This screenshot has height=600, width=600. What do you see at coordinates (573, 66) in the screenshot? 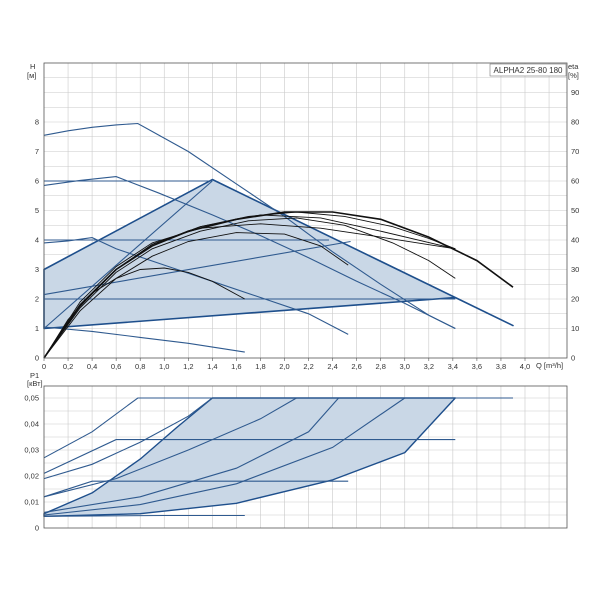
I see `eta-axis-title-name: eta` at bounding box center [573, 66].